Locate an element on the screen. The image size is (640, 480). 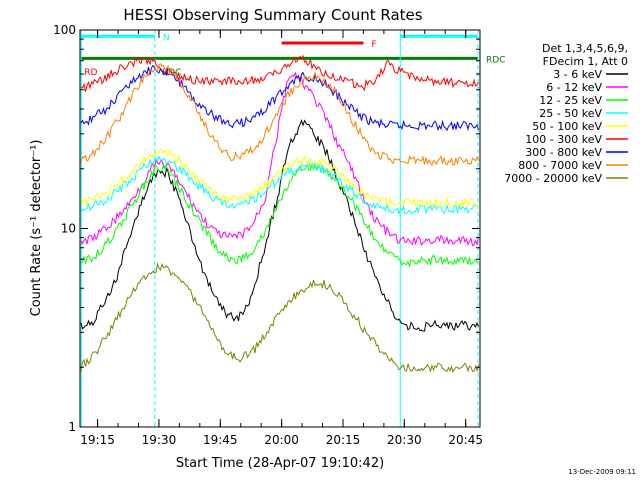
series-line-25-50kev is located at coordinates (279, 185).